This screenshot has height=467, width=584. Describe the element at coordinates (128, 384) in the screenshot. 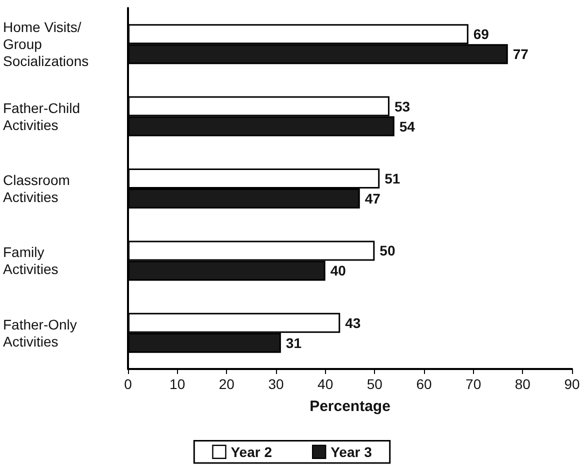

I see `x-tick-label: 0` at that location.